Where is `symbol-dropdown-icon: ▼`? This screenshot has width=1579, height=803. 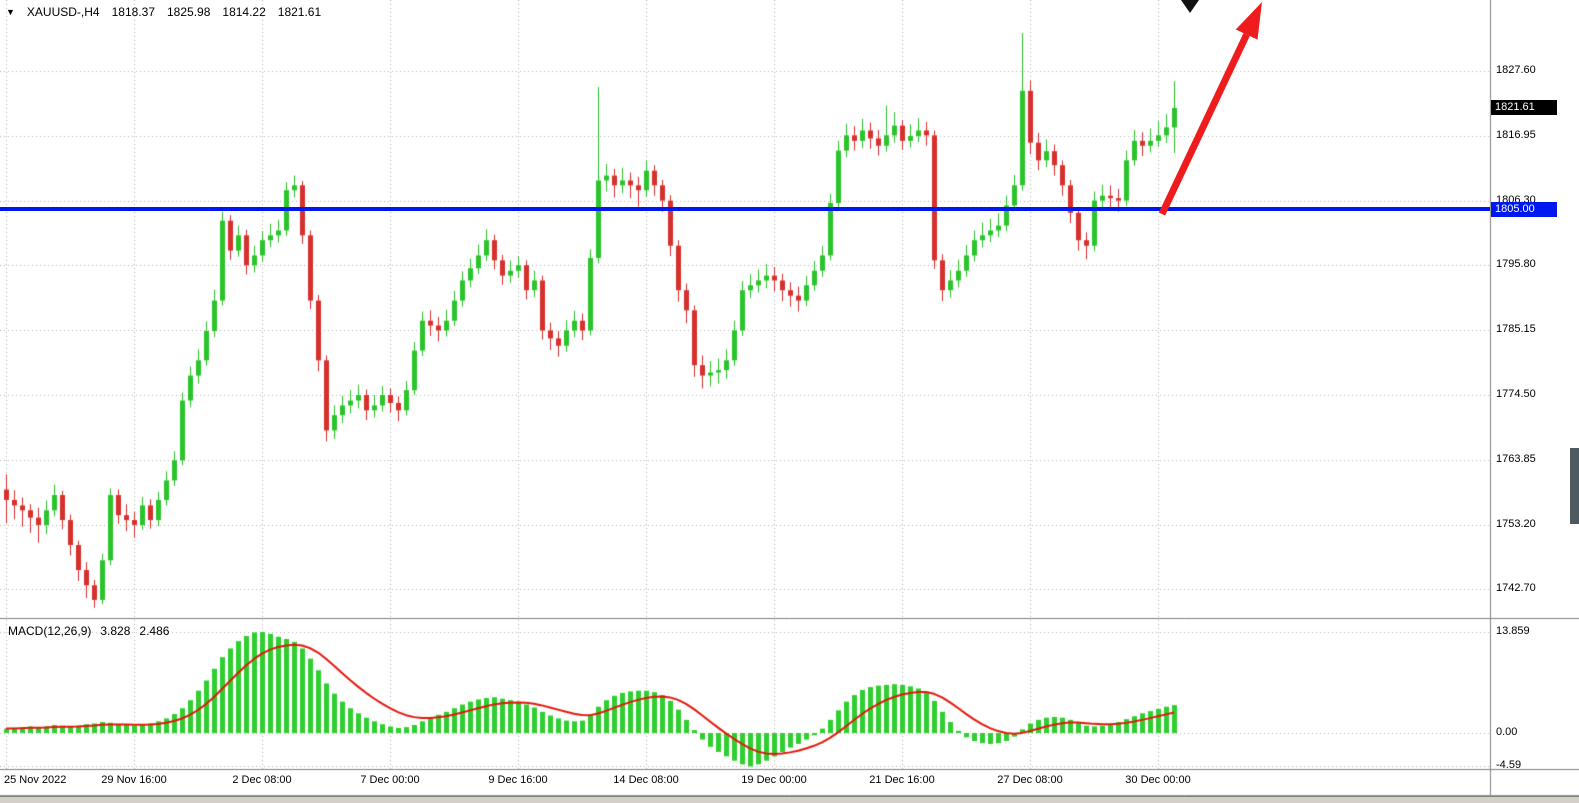 symbol-dropdown-icon: ▼ is located at coordinates (10, 12).